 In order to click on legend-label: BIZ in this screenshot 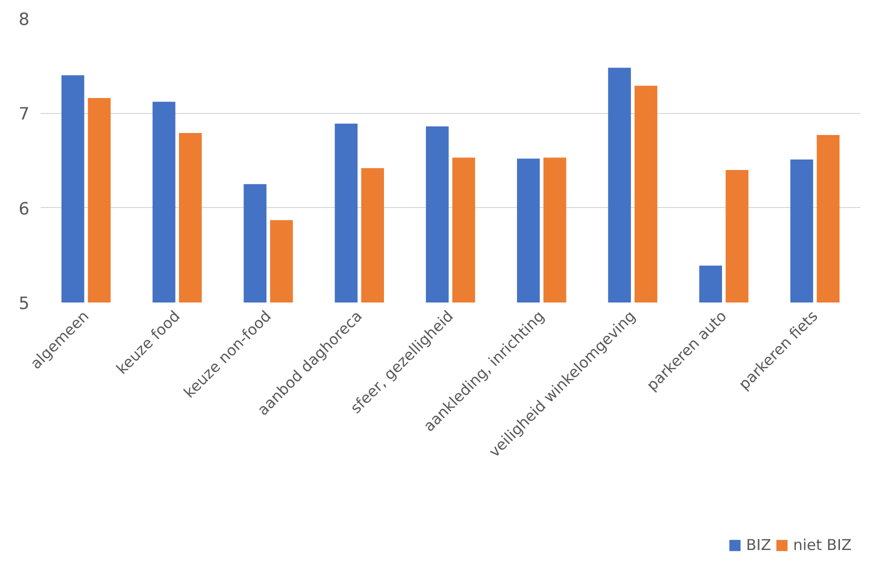, I will do `click(759, 545)`.